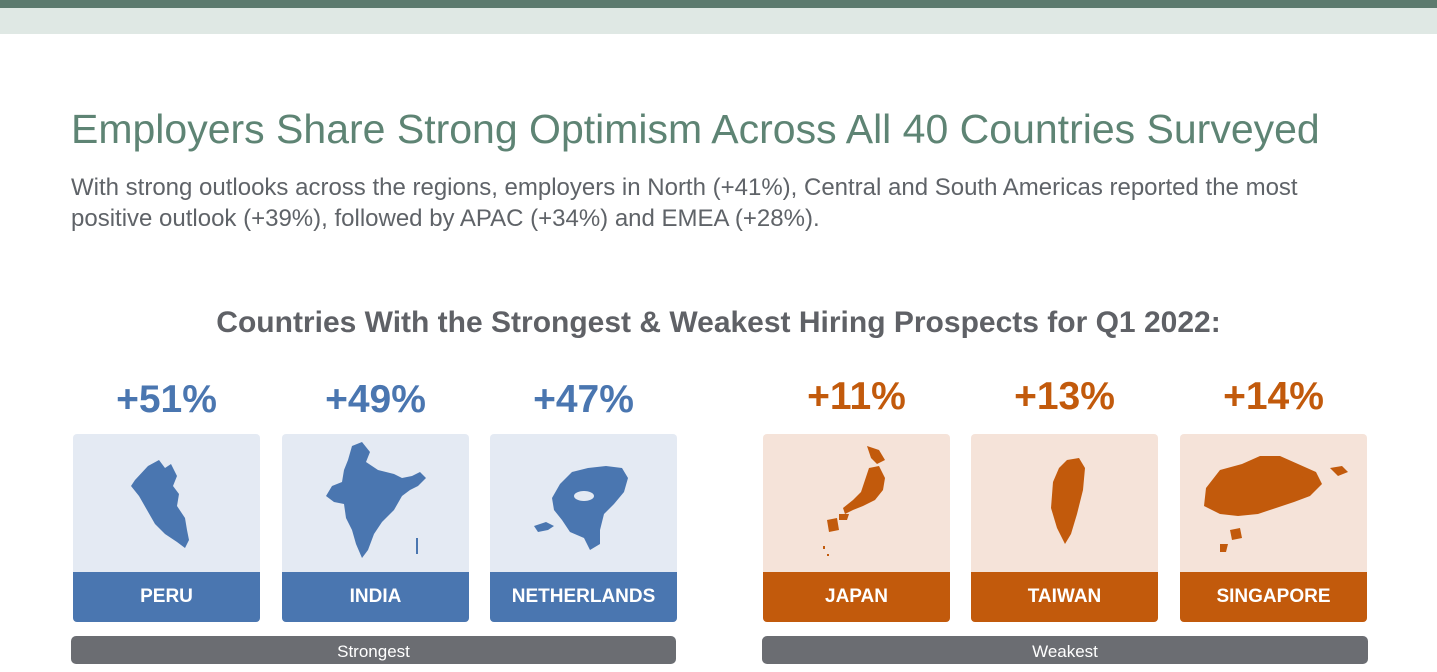 The width and height of the screenshot is (1437, 672). Describe the element at coordinates (1064, 396) in the screenshot. I see `percent-taiwan: +13%` at that location.